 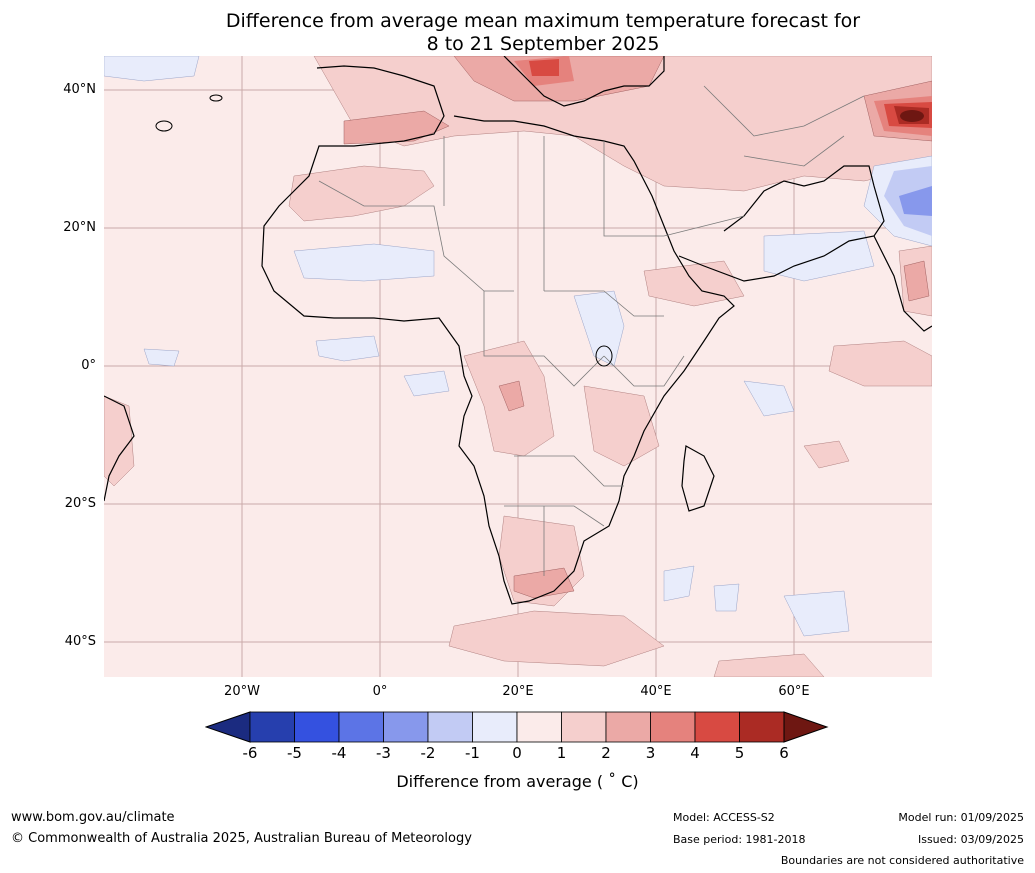 I want to click on colorbar-tick-label: 3, so click(x=650, y=753).